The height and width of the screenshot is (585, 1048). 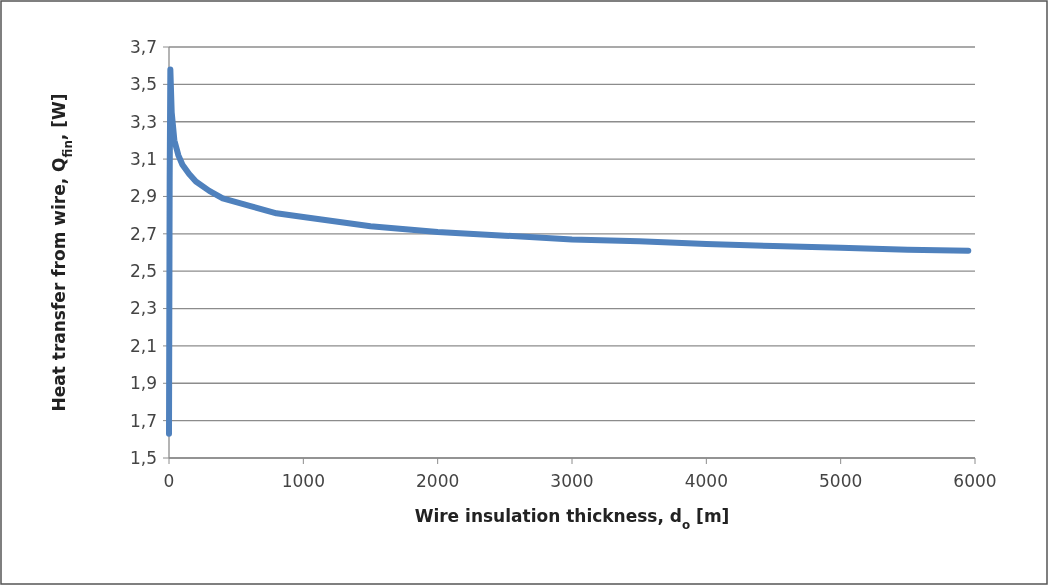 I want to click on y-tick-label: 2,9, so click(x=143, y=196).